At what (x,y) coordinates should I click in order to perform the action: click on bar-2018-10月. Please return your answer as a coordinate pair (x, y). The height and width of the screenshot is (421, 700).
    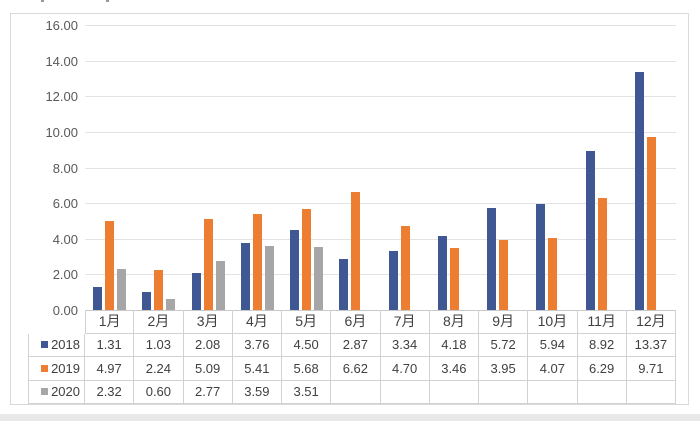
    Looking at the image, I should click on (541, 257).